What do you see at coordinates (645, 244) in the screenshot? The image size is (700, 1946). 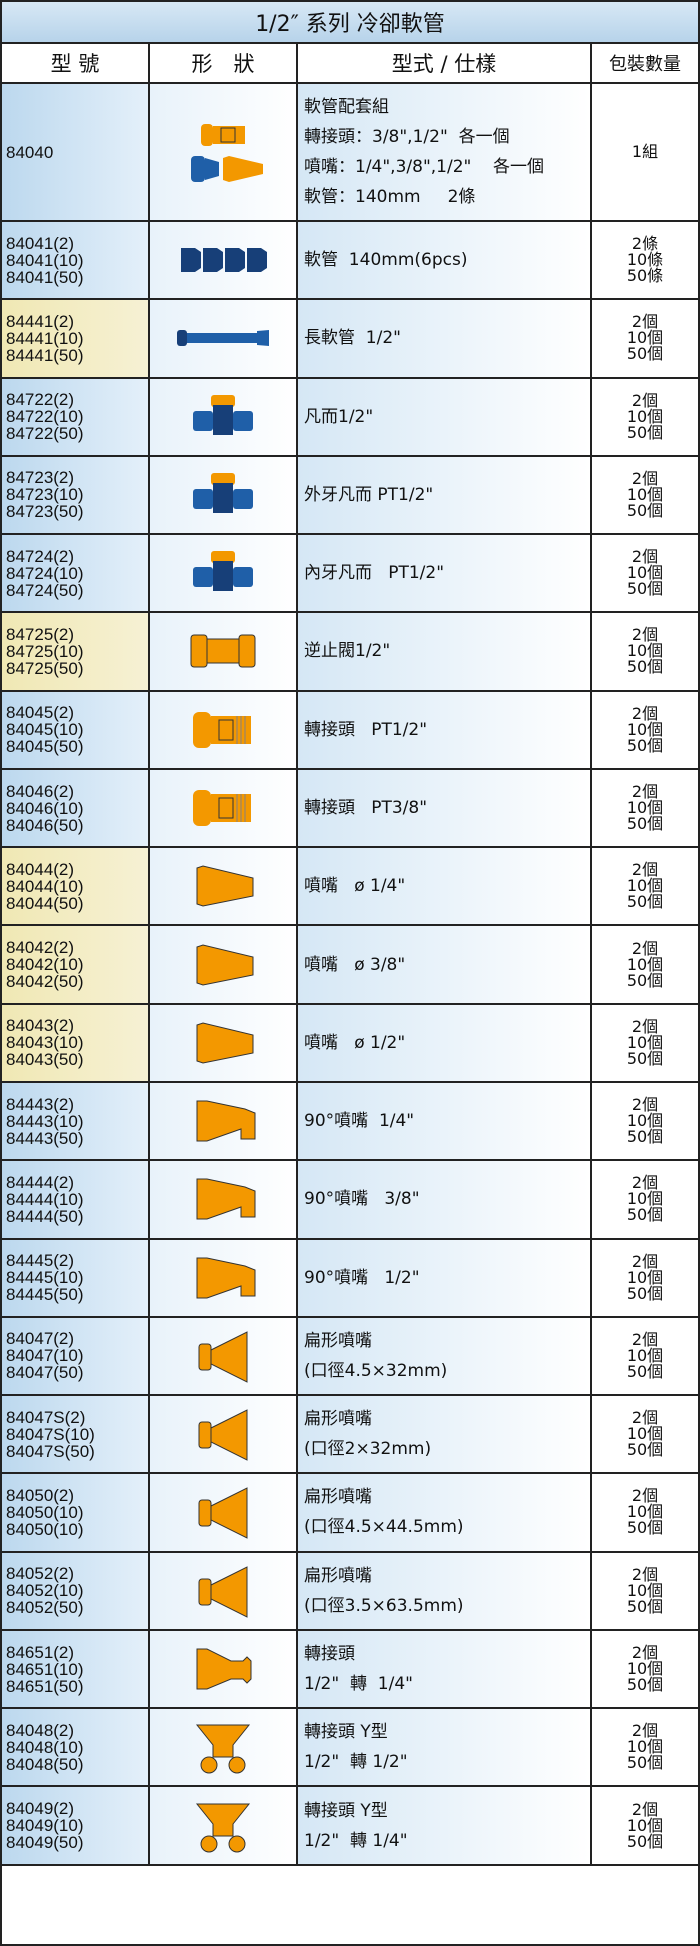 I see `package-qty: 2條` at bounding box center [645, 244].